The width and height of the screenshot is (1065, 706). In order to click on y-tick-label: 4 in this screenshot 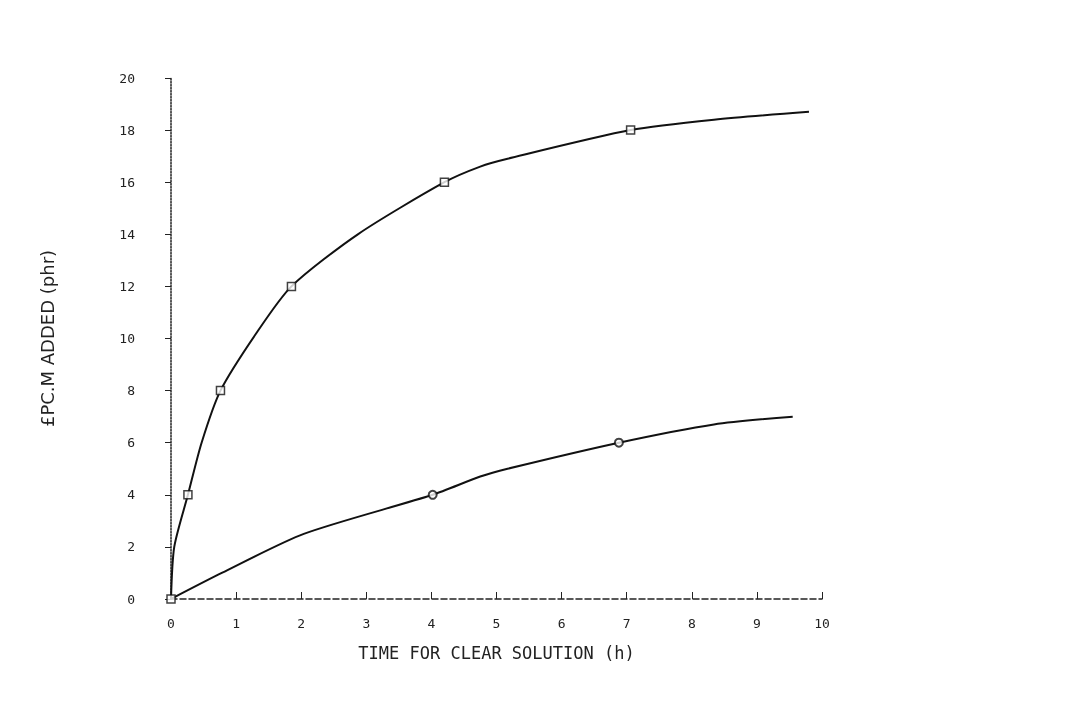, I will do `click(131, 495)`.